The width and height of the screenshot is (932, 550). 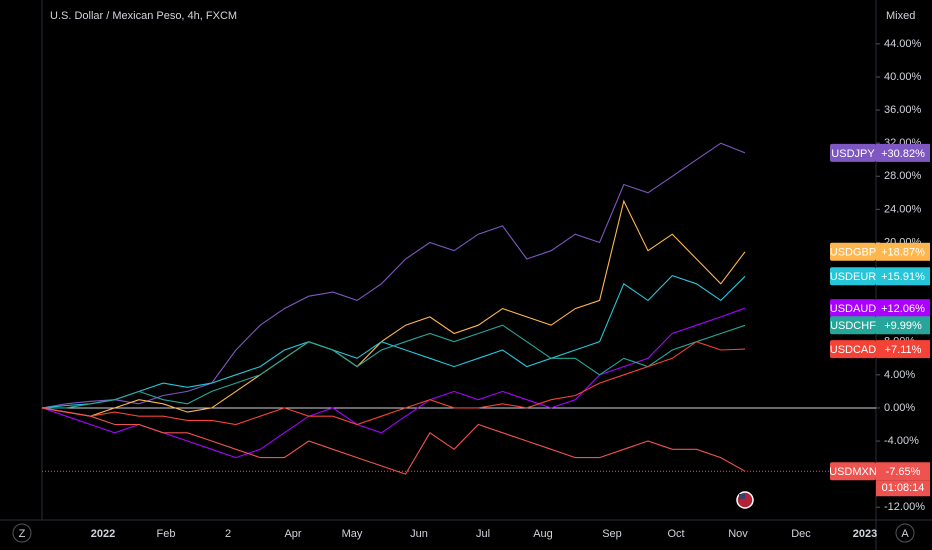 What do you see at coordinates (103, 534) in the screenshot?
I see `x-tick-label: 2022` at bounding box center [103, 534].